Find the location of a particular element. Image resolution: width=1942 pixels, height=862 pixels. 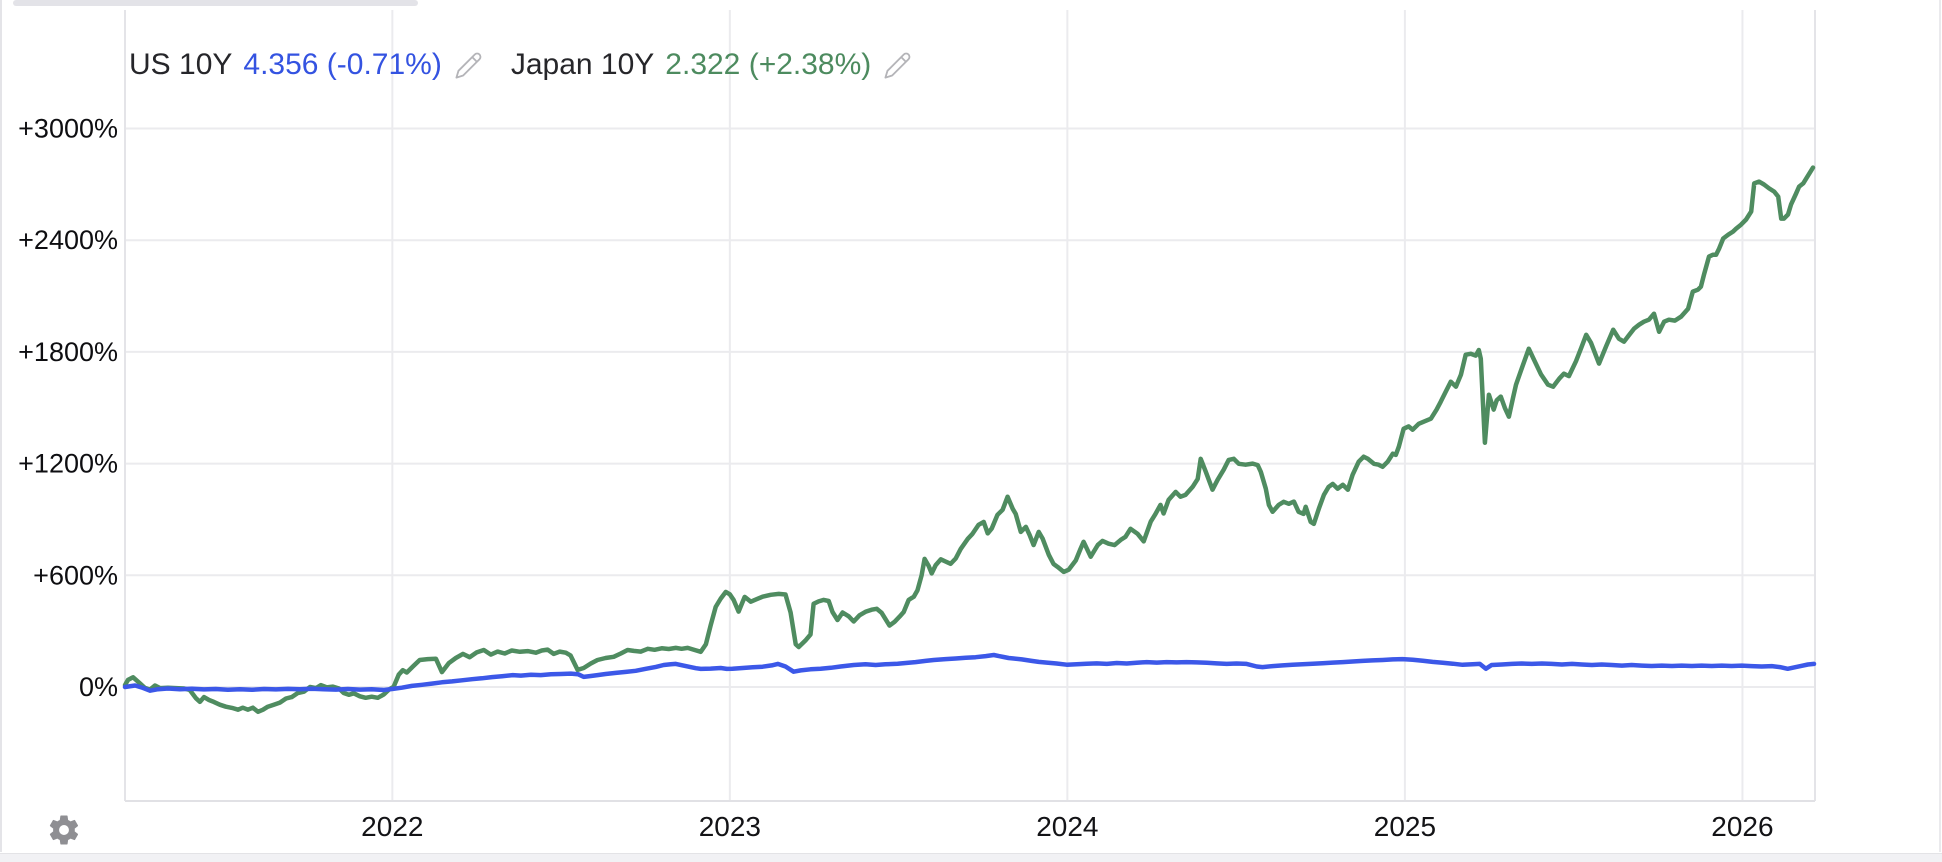

x-axis-tick-label: 2022 is located at coordinates (392, 826).